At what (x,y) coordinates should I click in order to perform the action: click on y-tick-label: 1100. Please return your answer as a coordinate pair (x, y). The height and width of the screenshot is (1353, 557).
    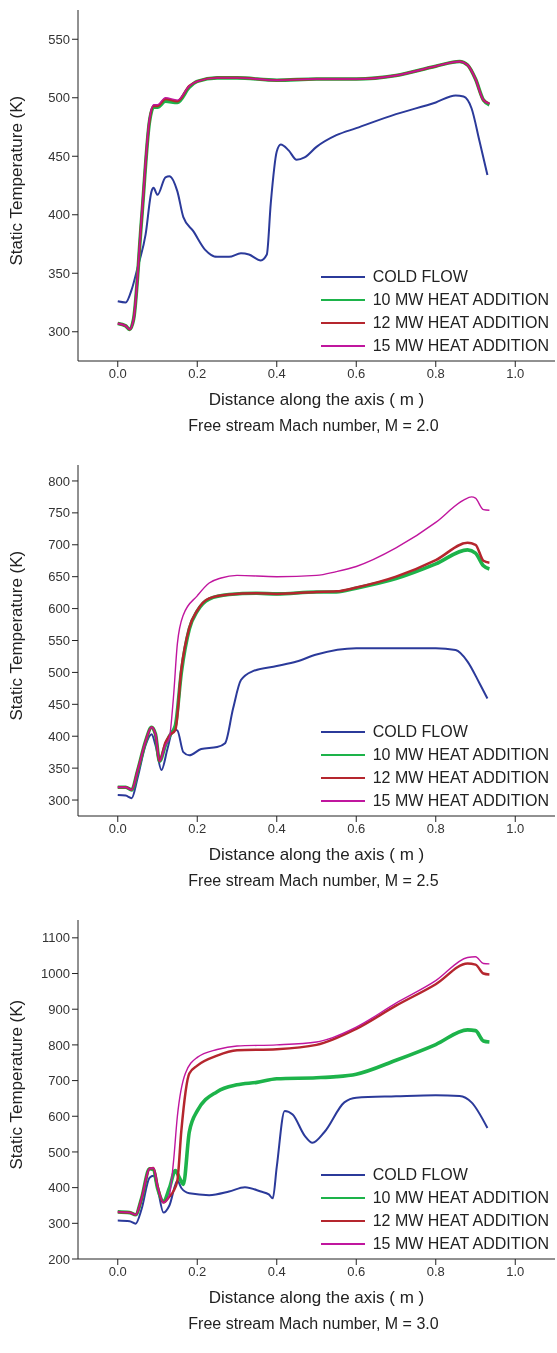
    Looking at the image, I should click on (56, 938).